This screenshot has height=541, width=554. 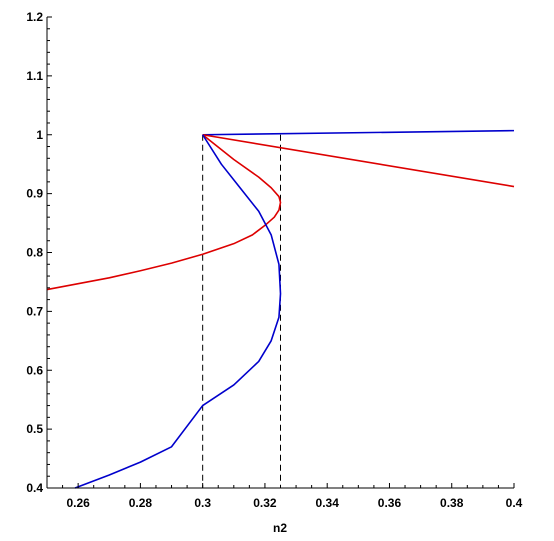 What do you see at coordinates (390, 503) in the screenshot?
I see `x-tick-label: 0.36` at bounding box center [390, 503].